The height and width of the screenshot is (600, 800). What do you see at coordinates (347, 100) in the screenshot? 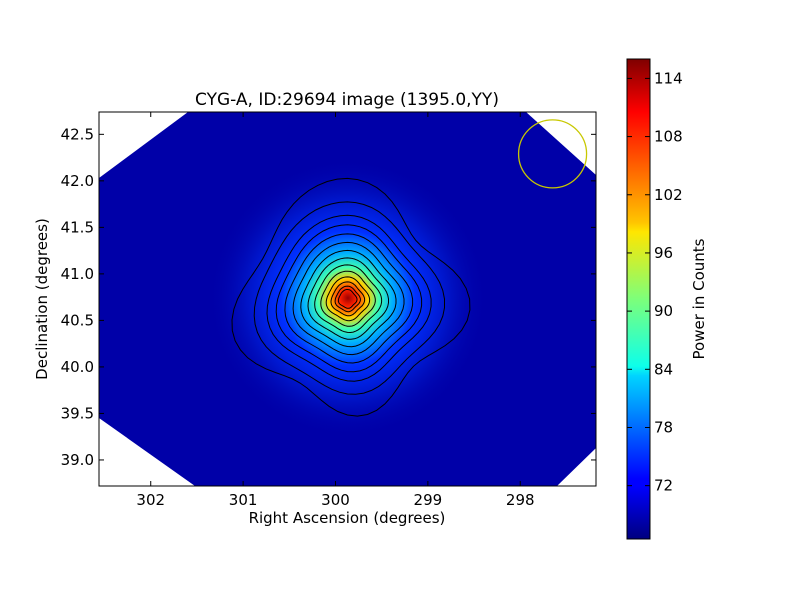
I see `chart-title: CYG-A, ID:29694 image (1395.0,YY)` at bounding box center [347, 100].